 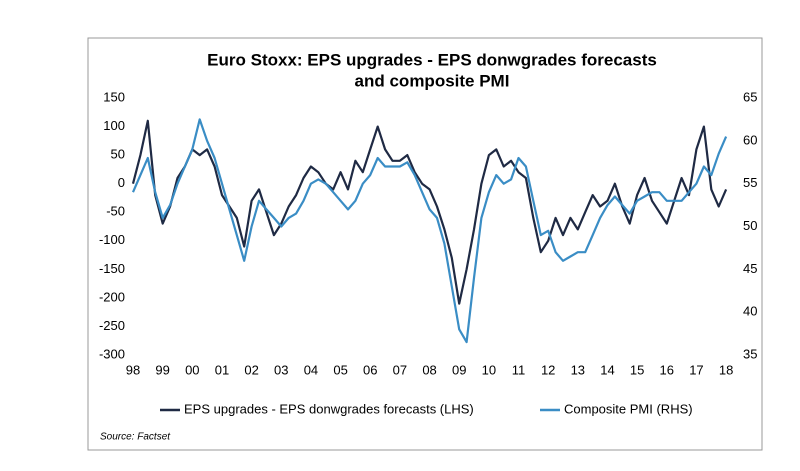 I want to click on y-tick-label: 150, so click(x=114, y=96).